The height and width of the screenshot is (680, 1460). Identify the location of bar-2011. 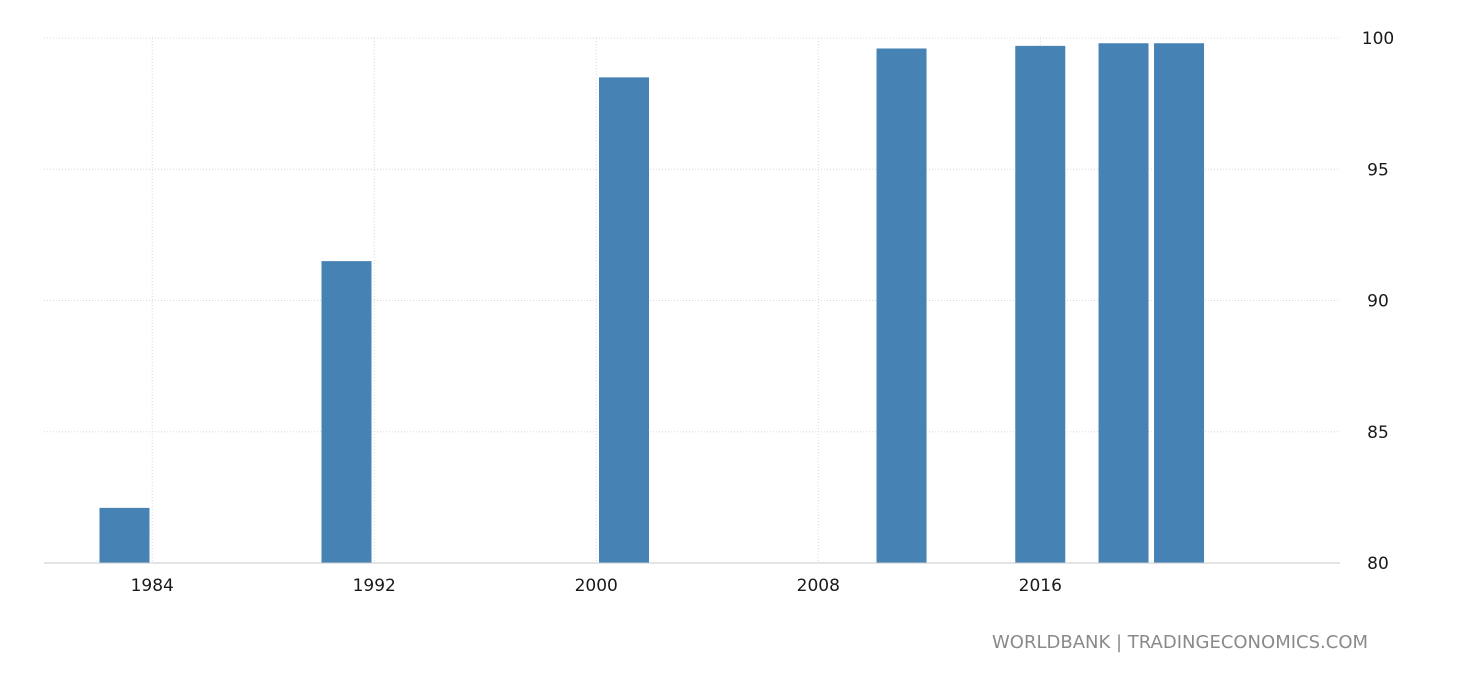
(901, 305).